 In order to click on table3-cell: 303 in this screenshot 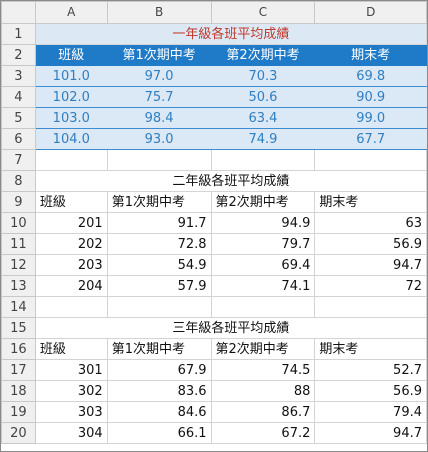, I will do `click(71, 412)`.